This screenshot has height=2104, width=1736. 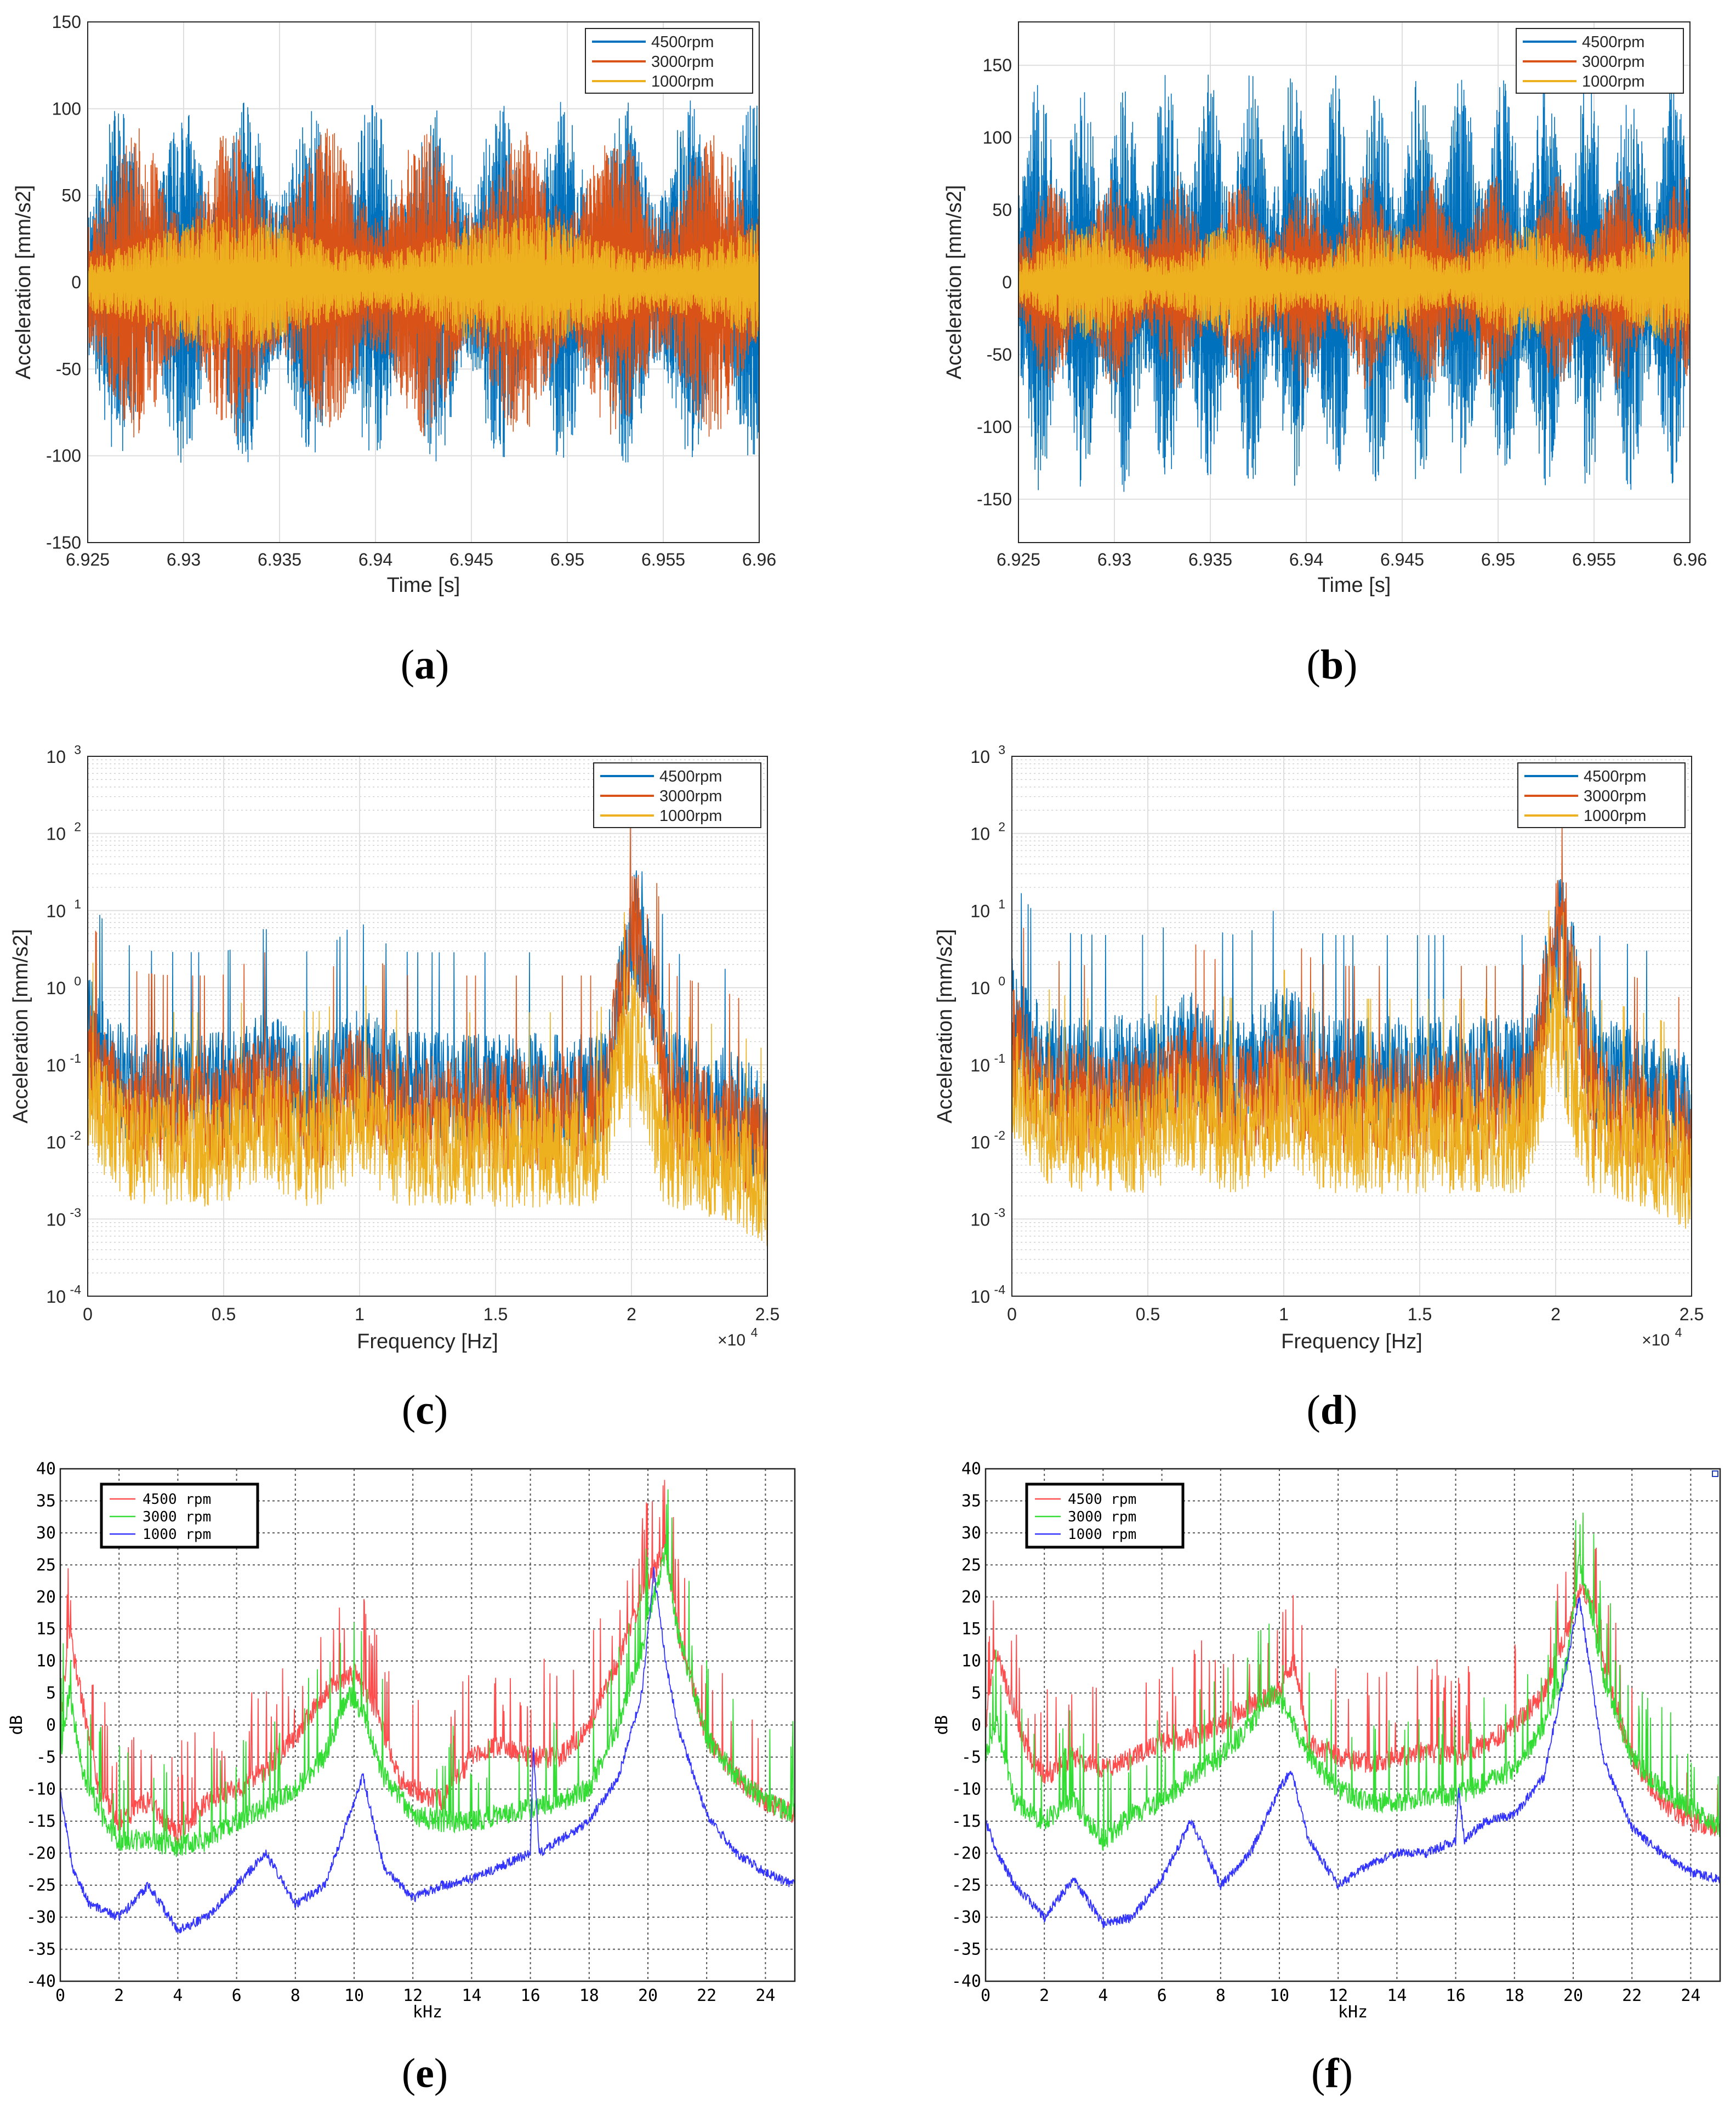 What do you see at coordinates (88, 559) in the screenshot?
I see `x-tick-label-0: 6.925` at bounding box center [88, 559].